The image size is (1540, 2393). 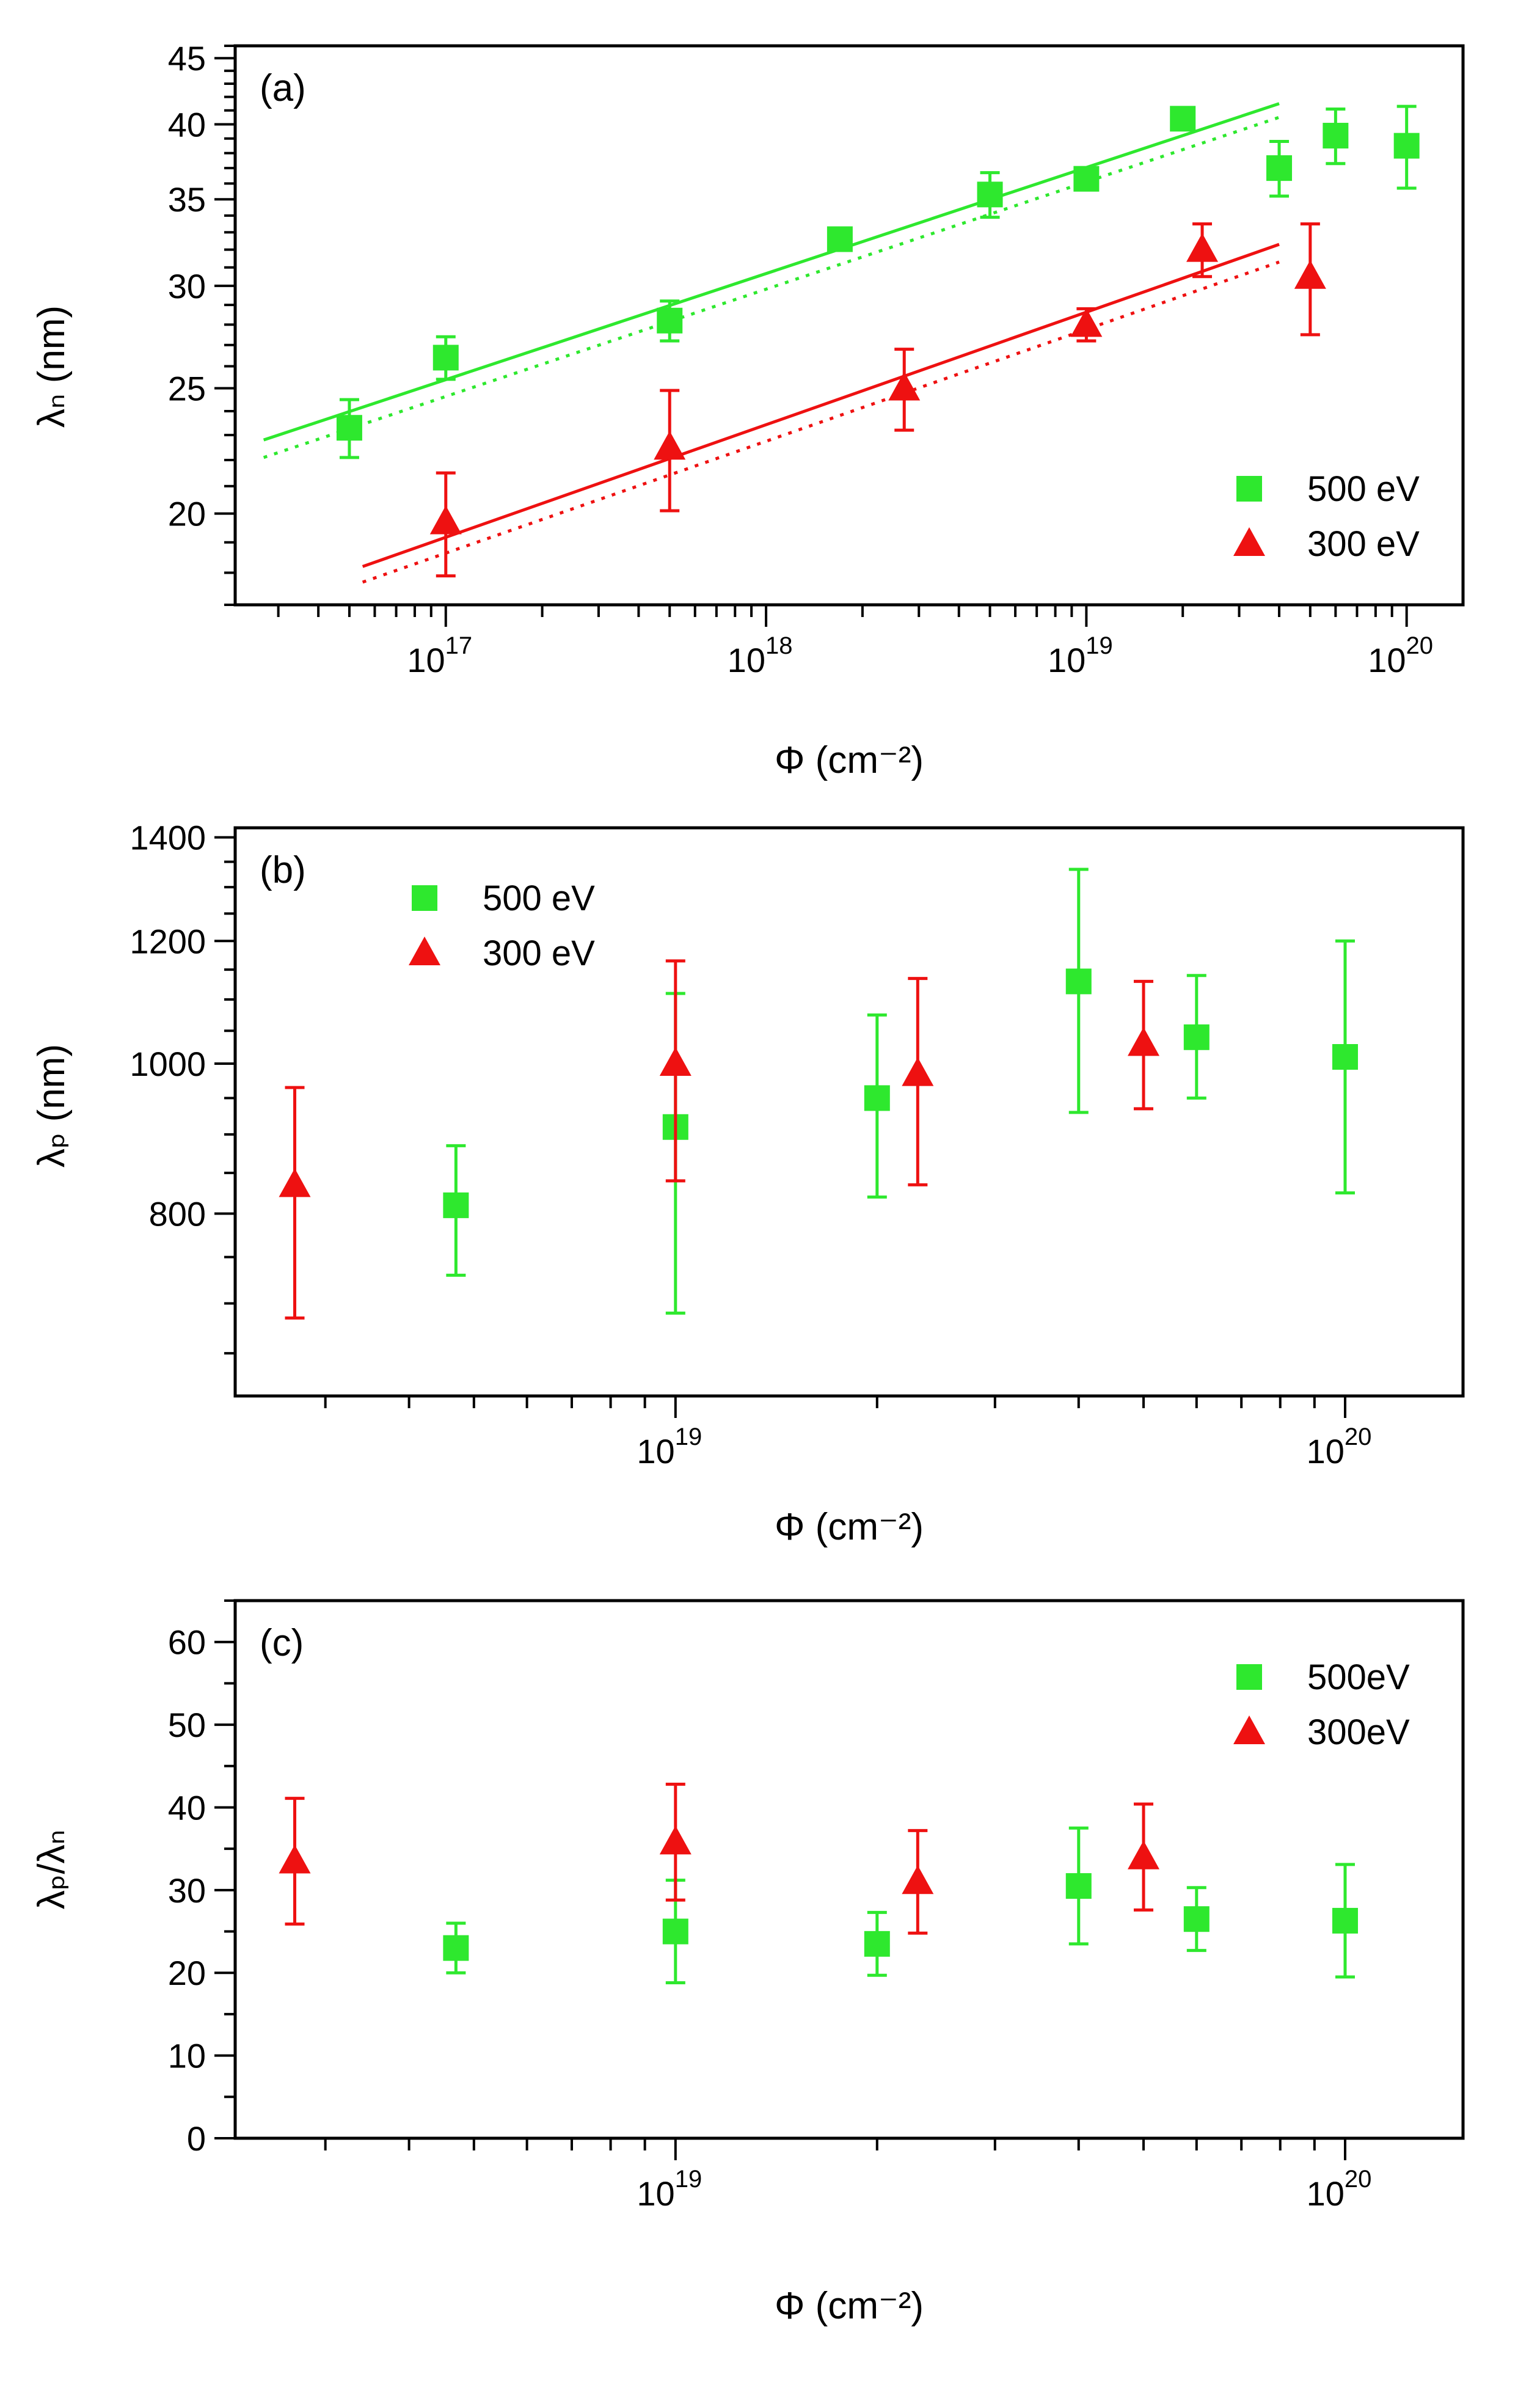 I want to click on y-tick-label: 60, so click(x=187, y=1642).